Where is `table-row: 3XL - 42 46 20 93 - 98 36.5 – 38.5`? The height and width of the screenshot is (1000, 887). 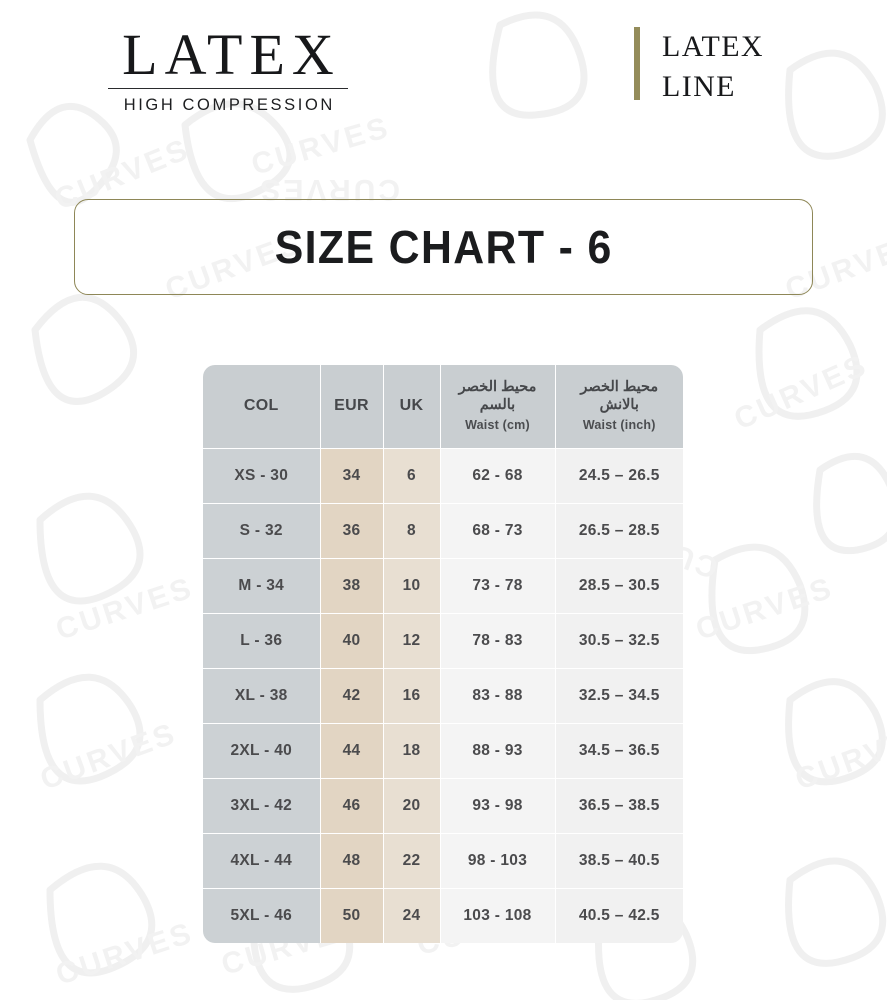 table-row: 3XL - 42 46 20 93 - 98 36.5 – 38.5 is located at coordinates (443, 806).